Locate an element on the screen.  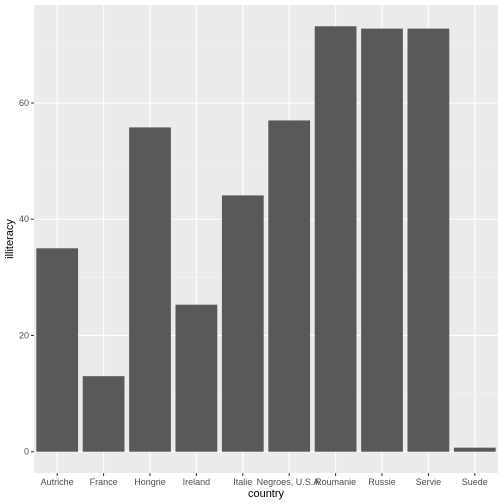
x-tick-label: Italie is located at coordinates (242, 482).